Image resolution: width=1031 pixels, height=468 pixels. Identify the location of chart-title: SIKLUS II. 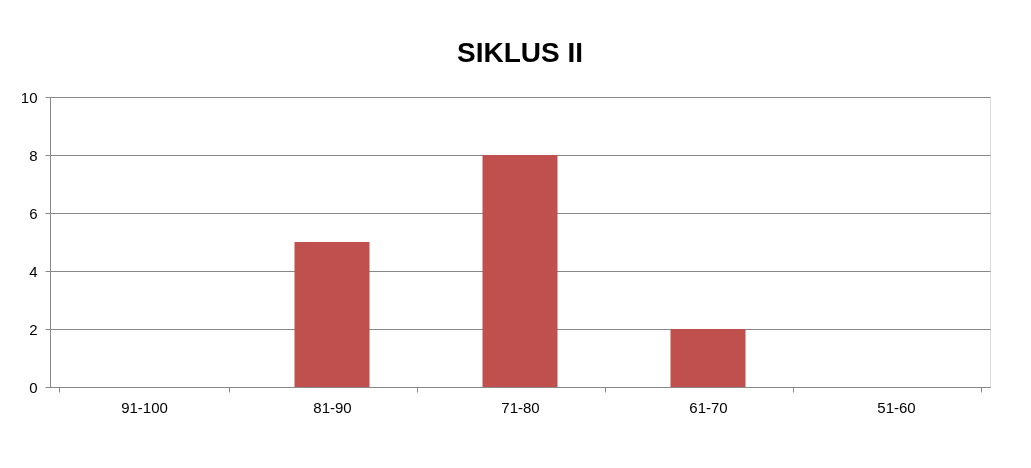
(520, 52).